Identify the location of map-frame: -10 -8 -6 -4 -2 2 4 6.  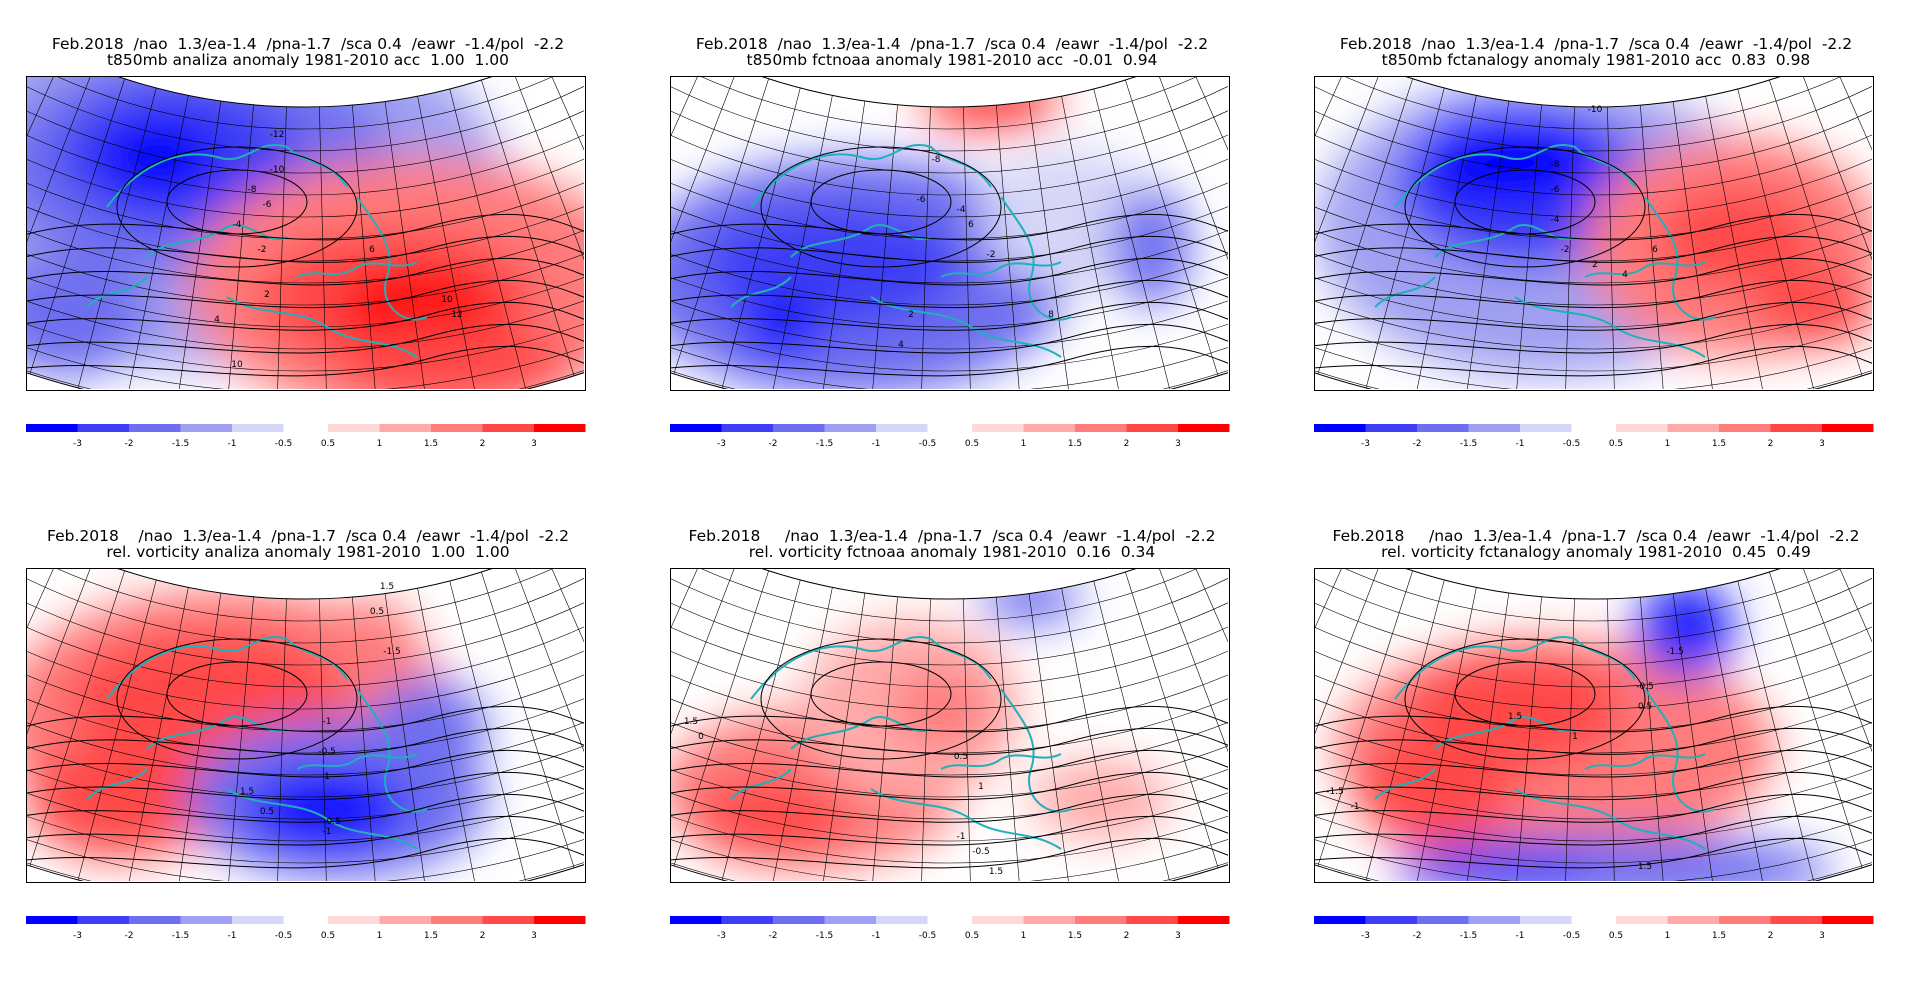
(1594, 233).